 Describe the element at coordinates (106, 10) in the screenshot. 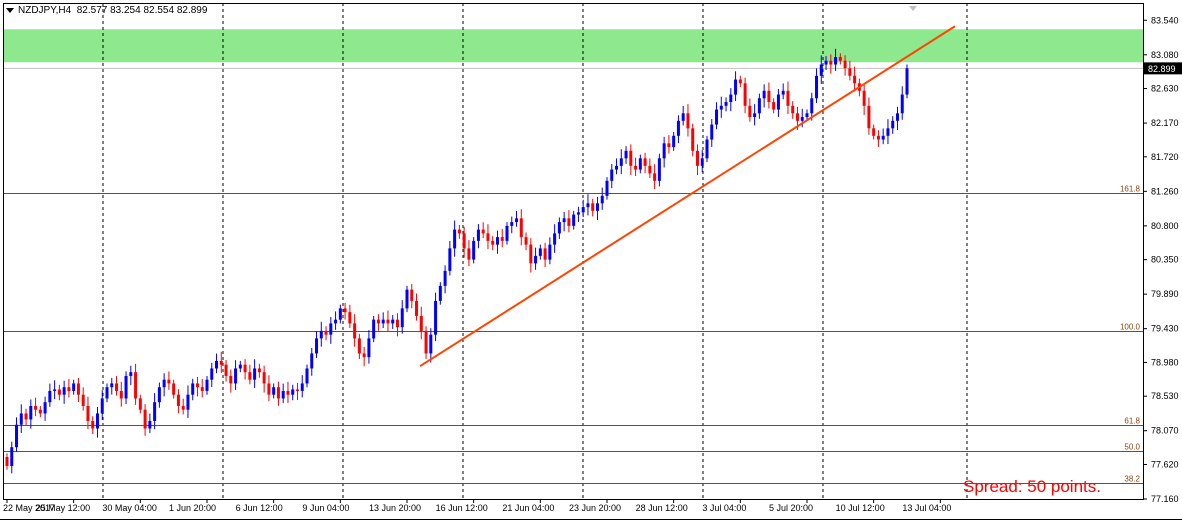

I see `chart-header: NZDJPY,H4 82.577 83.254 82.554 82.899` at that location.